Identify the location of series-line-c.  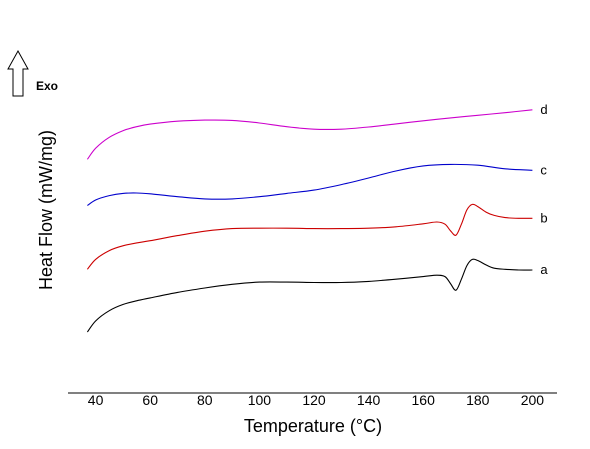
(310, 184).